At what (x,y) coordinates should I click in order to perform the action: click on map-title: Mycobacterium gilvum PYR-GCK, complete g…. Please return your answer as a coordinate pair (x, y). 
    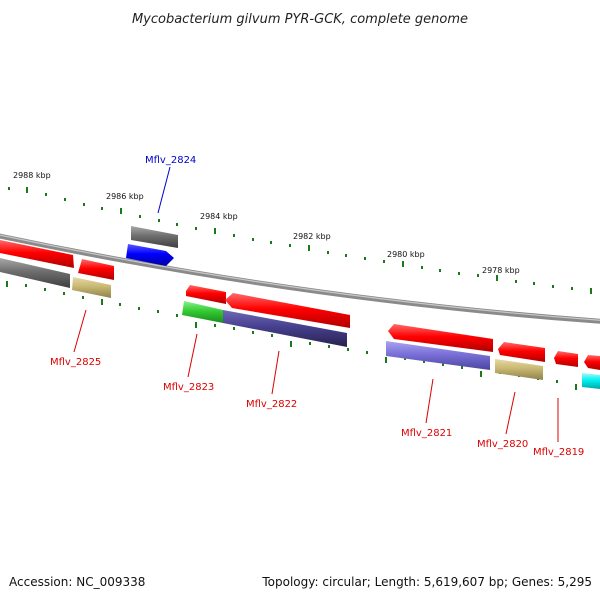
    Looking at the image, I should click on (300, 19).